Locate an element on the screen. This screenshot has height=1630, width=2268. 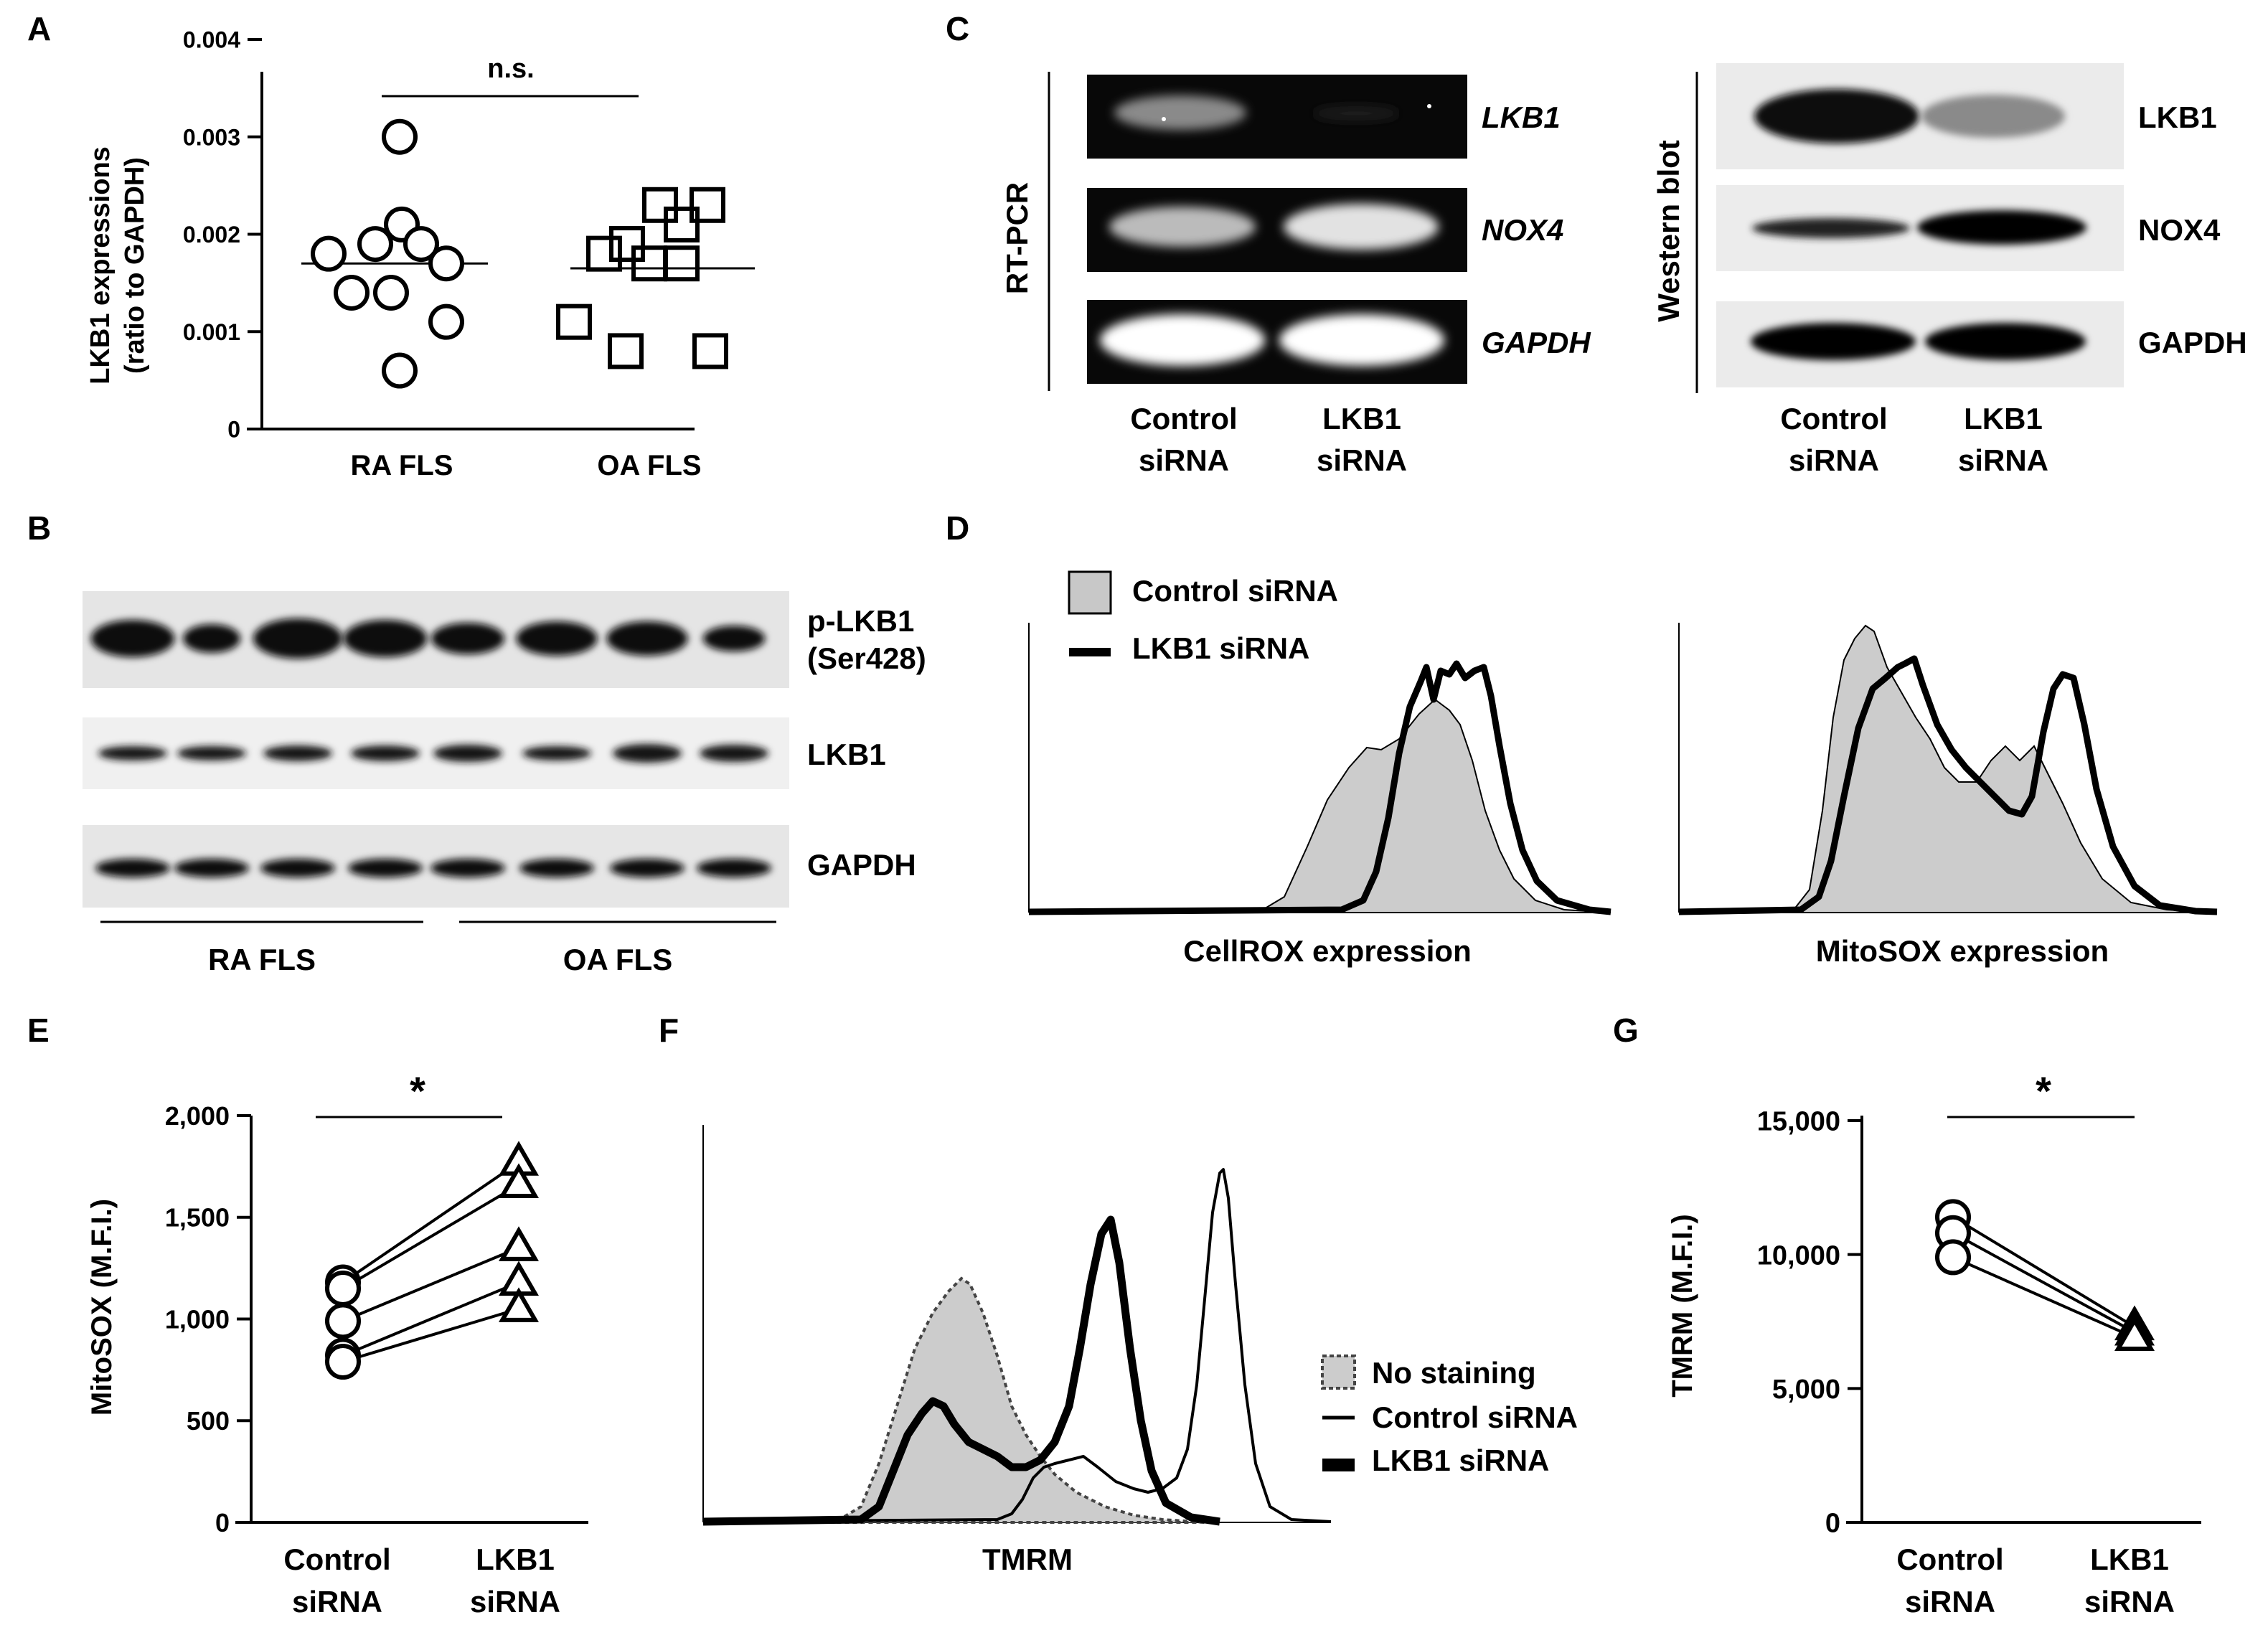
legend-f-control-label: Control siRNA is located at coordinates (1475, 1417).